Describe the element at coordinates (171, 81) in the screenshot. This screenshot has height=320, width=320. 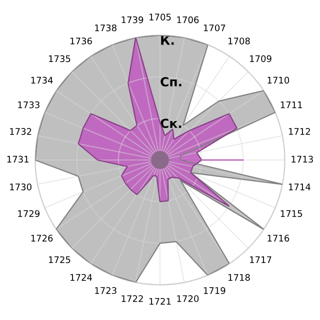
I see `y-tick-label: Сп.` at that location.